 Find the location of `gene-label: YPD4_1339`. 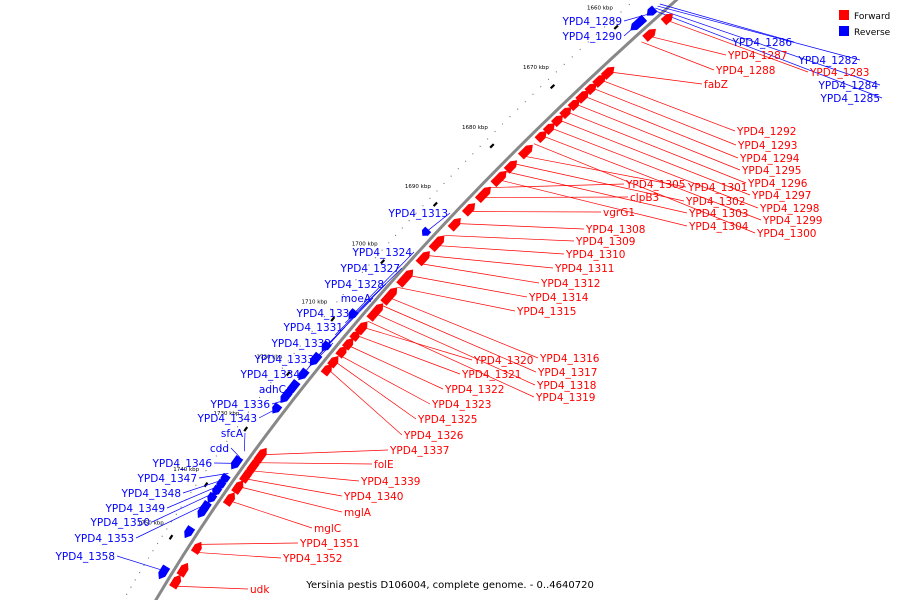

gene-label: YPD4_1339 is located at coordinates (390, 482).